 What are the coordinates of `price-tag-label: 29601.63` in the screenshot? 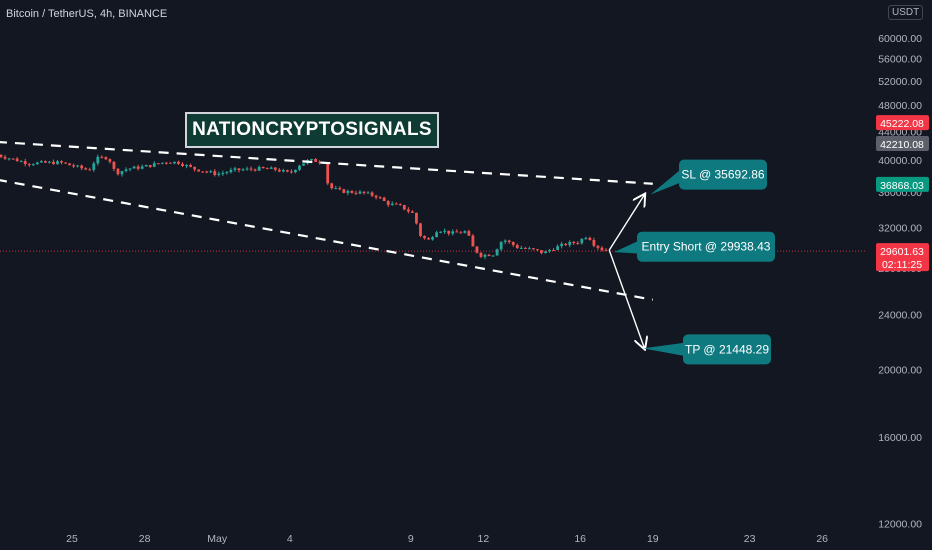 It's located at (902, 252).